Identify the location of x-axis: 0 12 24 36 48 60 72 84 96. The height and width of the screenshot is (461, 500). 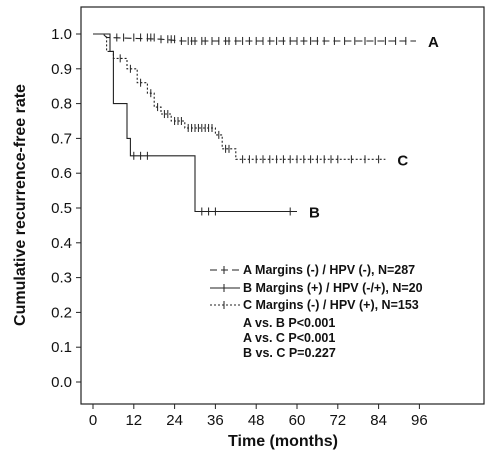
(258, 416).